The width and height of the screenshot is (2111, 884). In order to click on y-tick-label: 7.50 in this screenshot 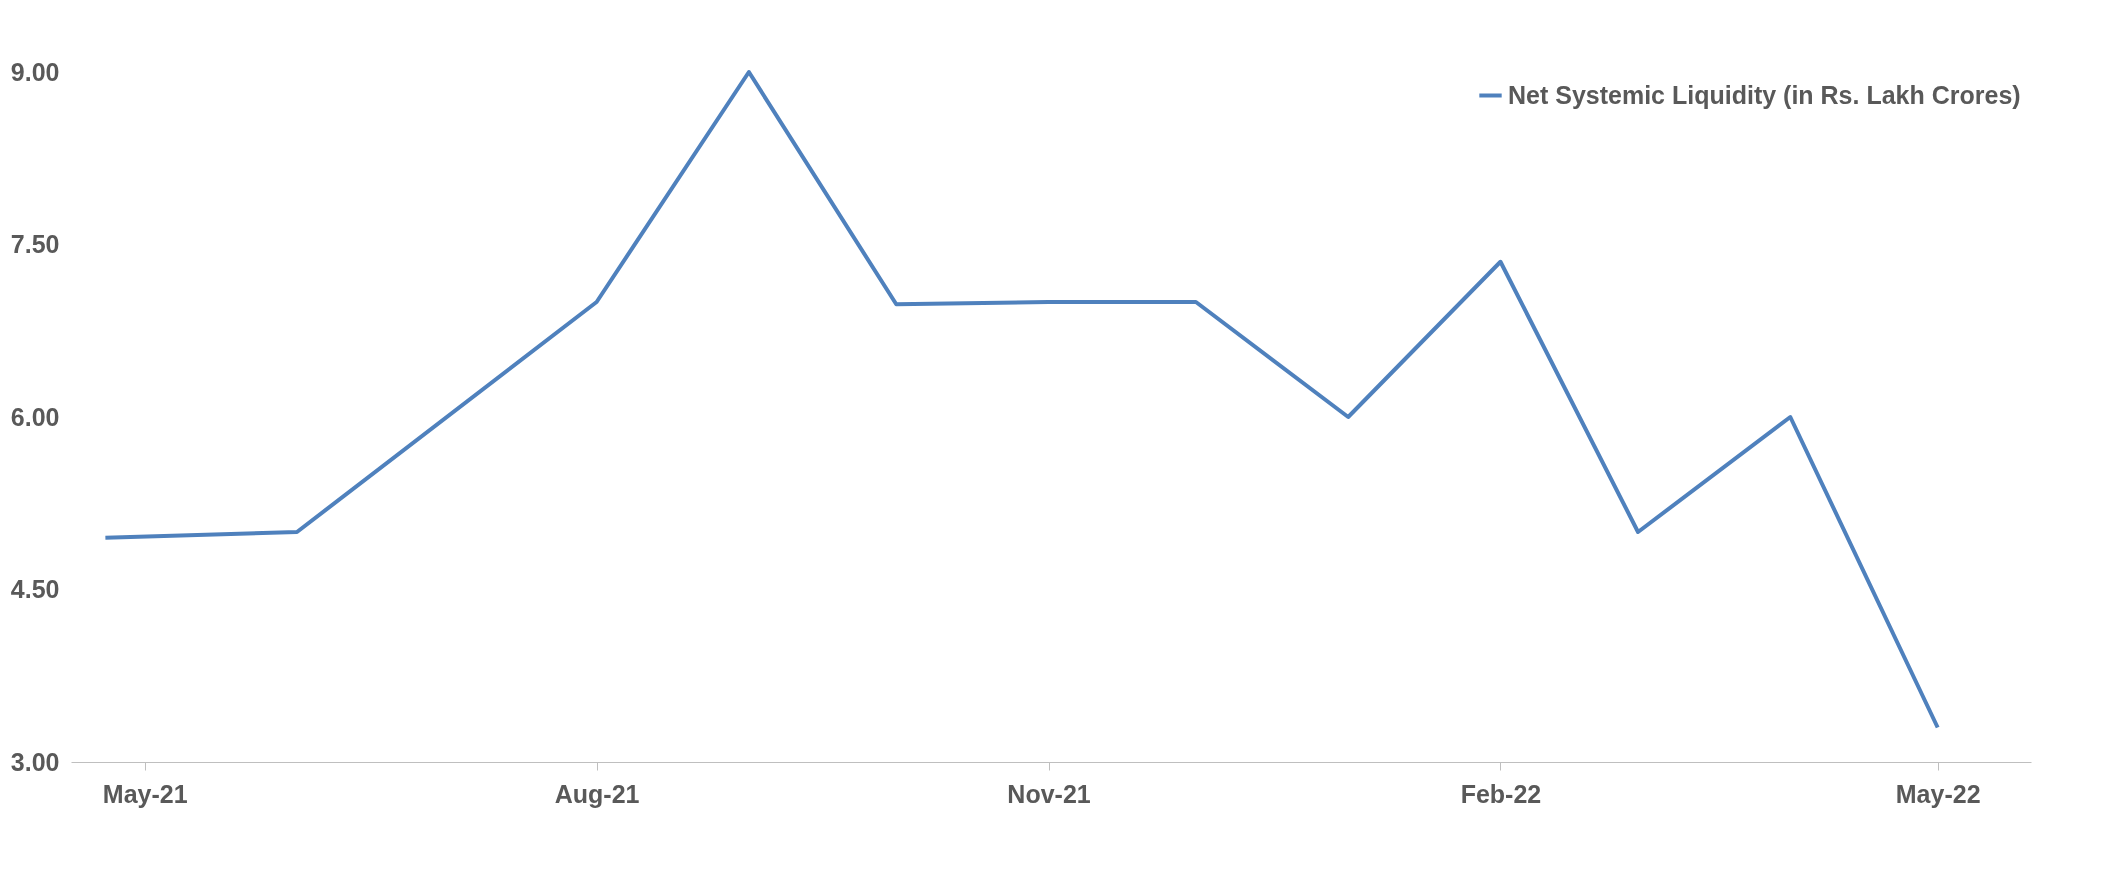, I will do `click(35, 244)`.